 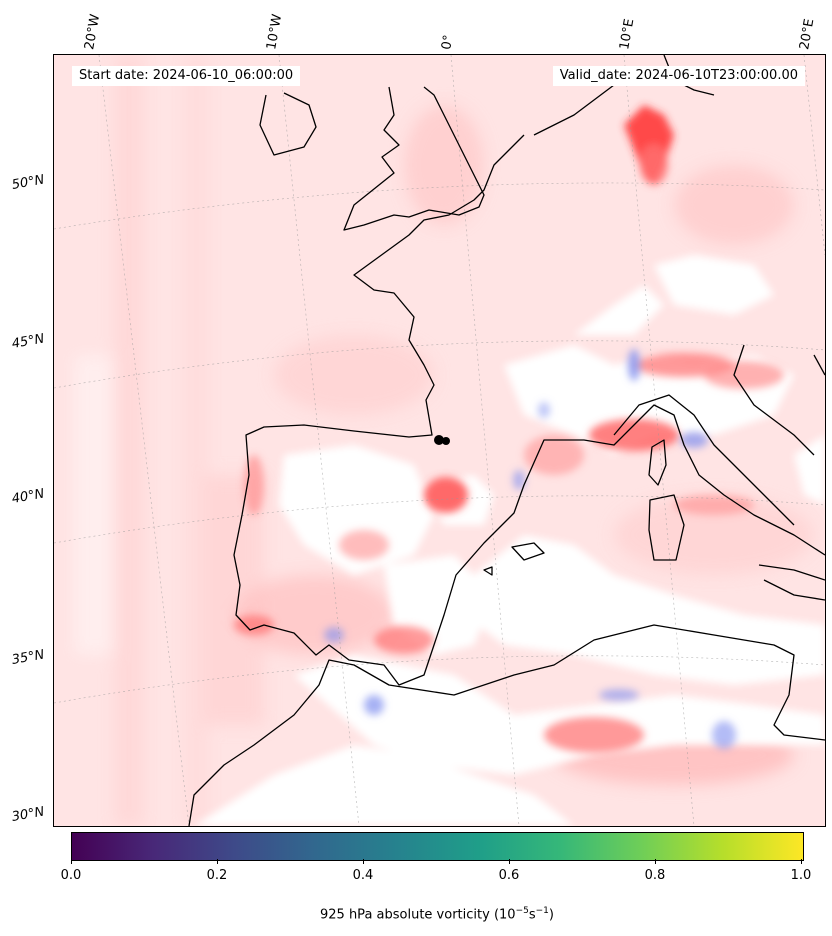 I want to click on coastline-ireland, so click(x=288, y=124).